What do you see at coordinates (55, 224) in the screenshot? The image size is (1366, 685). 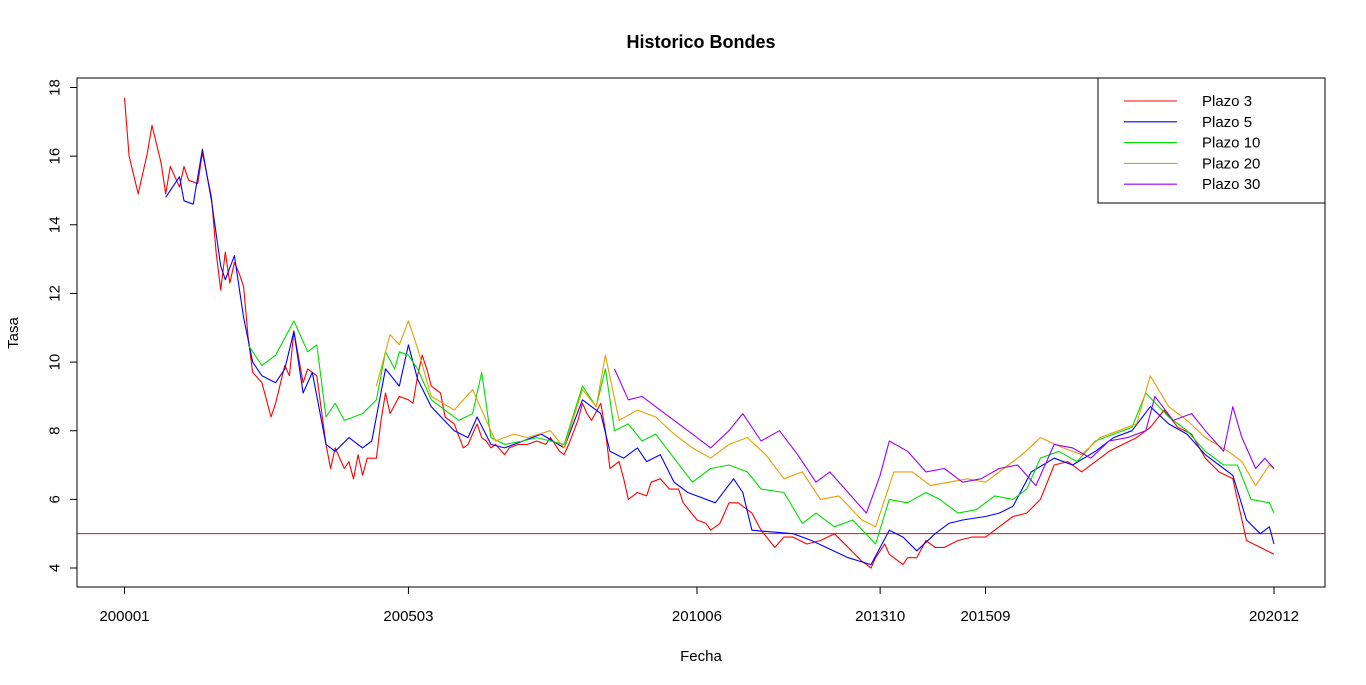 I see `y-tick-label: 14` at bounding box center [55, 224].